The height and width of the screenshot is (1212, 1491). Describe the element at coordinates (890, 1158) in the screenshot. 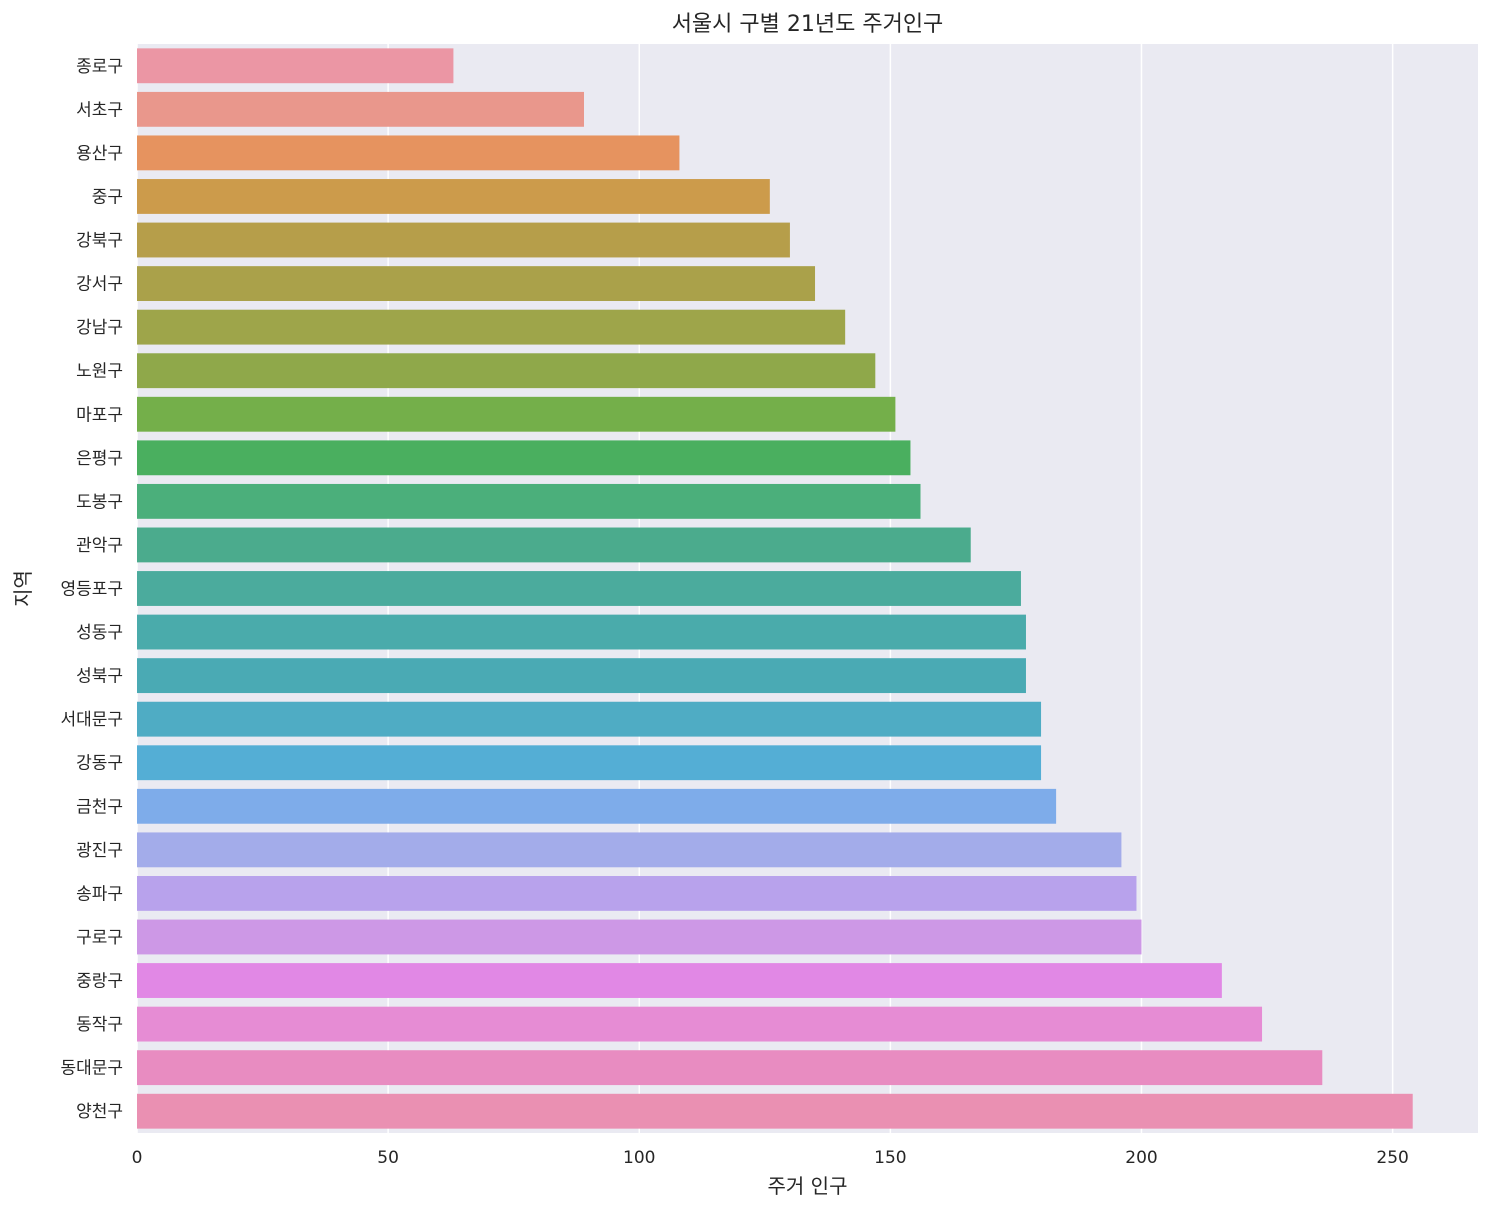

I see `x-tick-label: 150` at that location.